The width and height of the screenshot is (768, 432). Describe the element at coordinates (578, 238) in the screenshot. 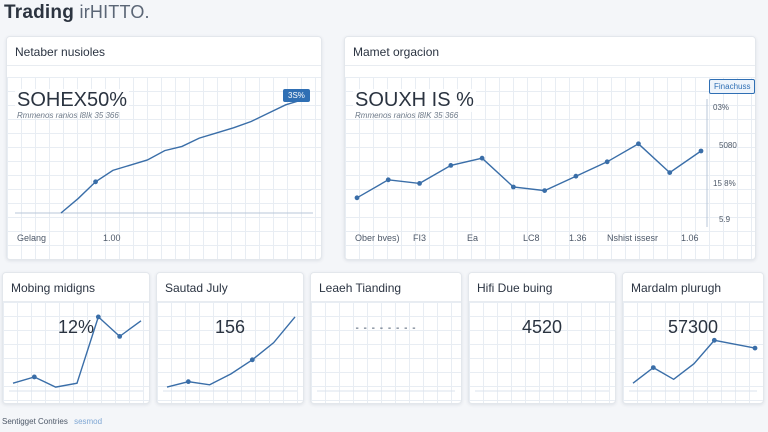

I see `footer-item: 1.36` at that location.